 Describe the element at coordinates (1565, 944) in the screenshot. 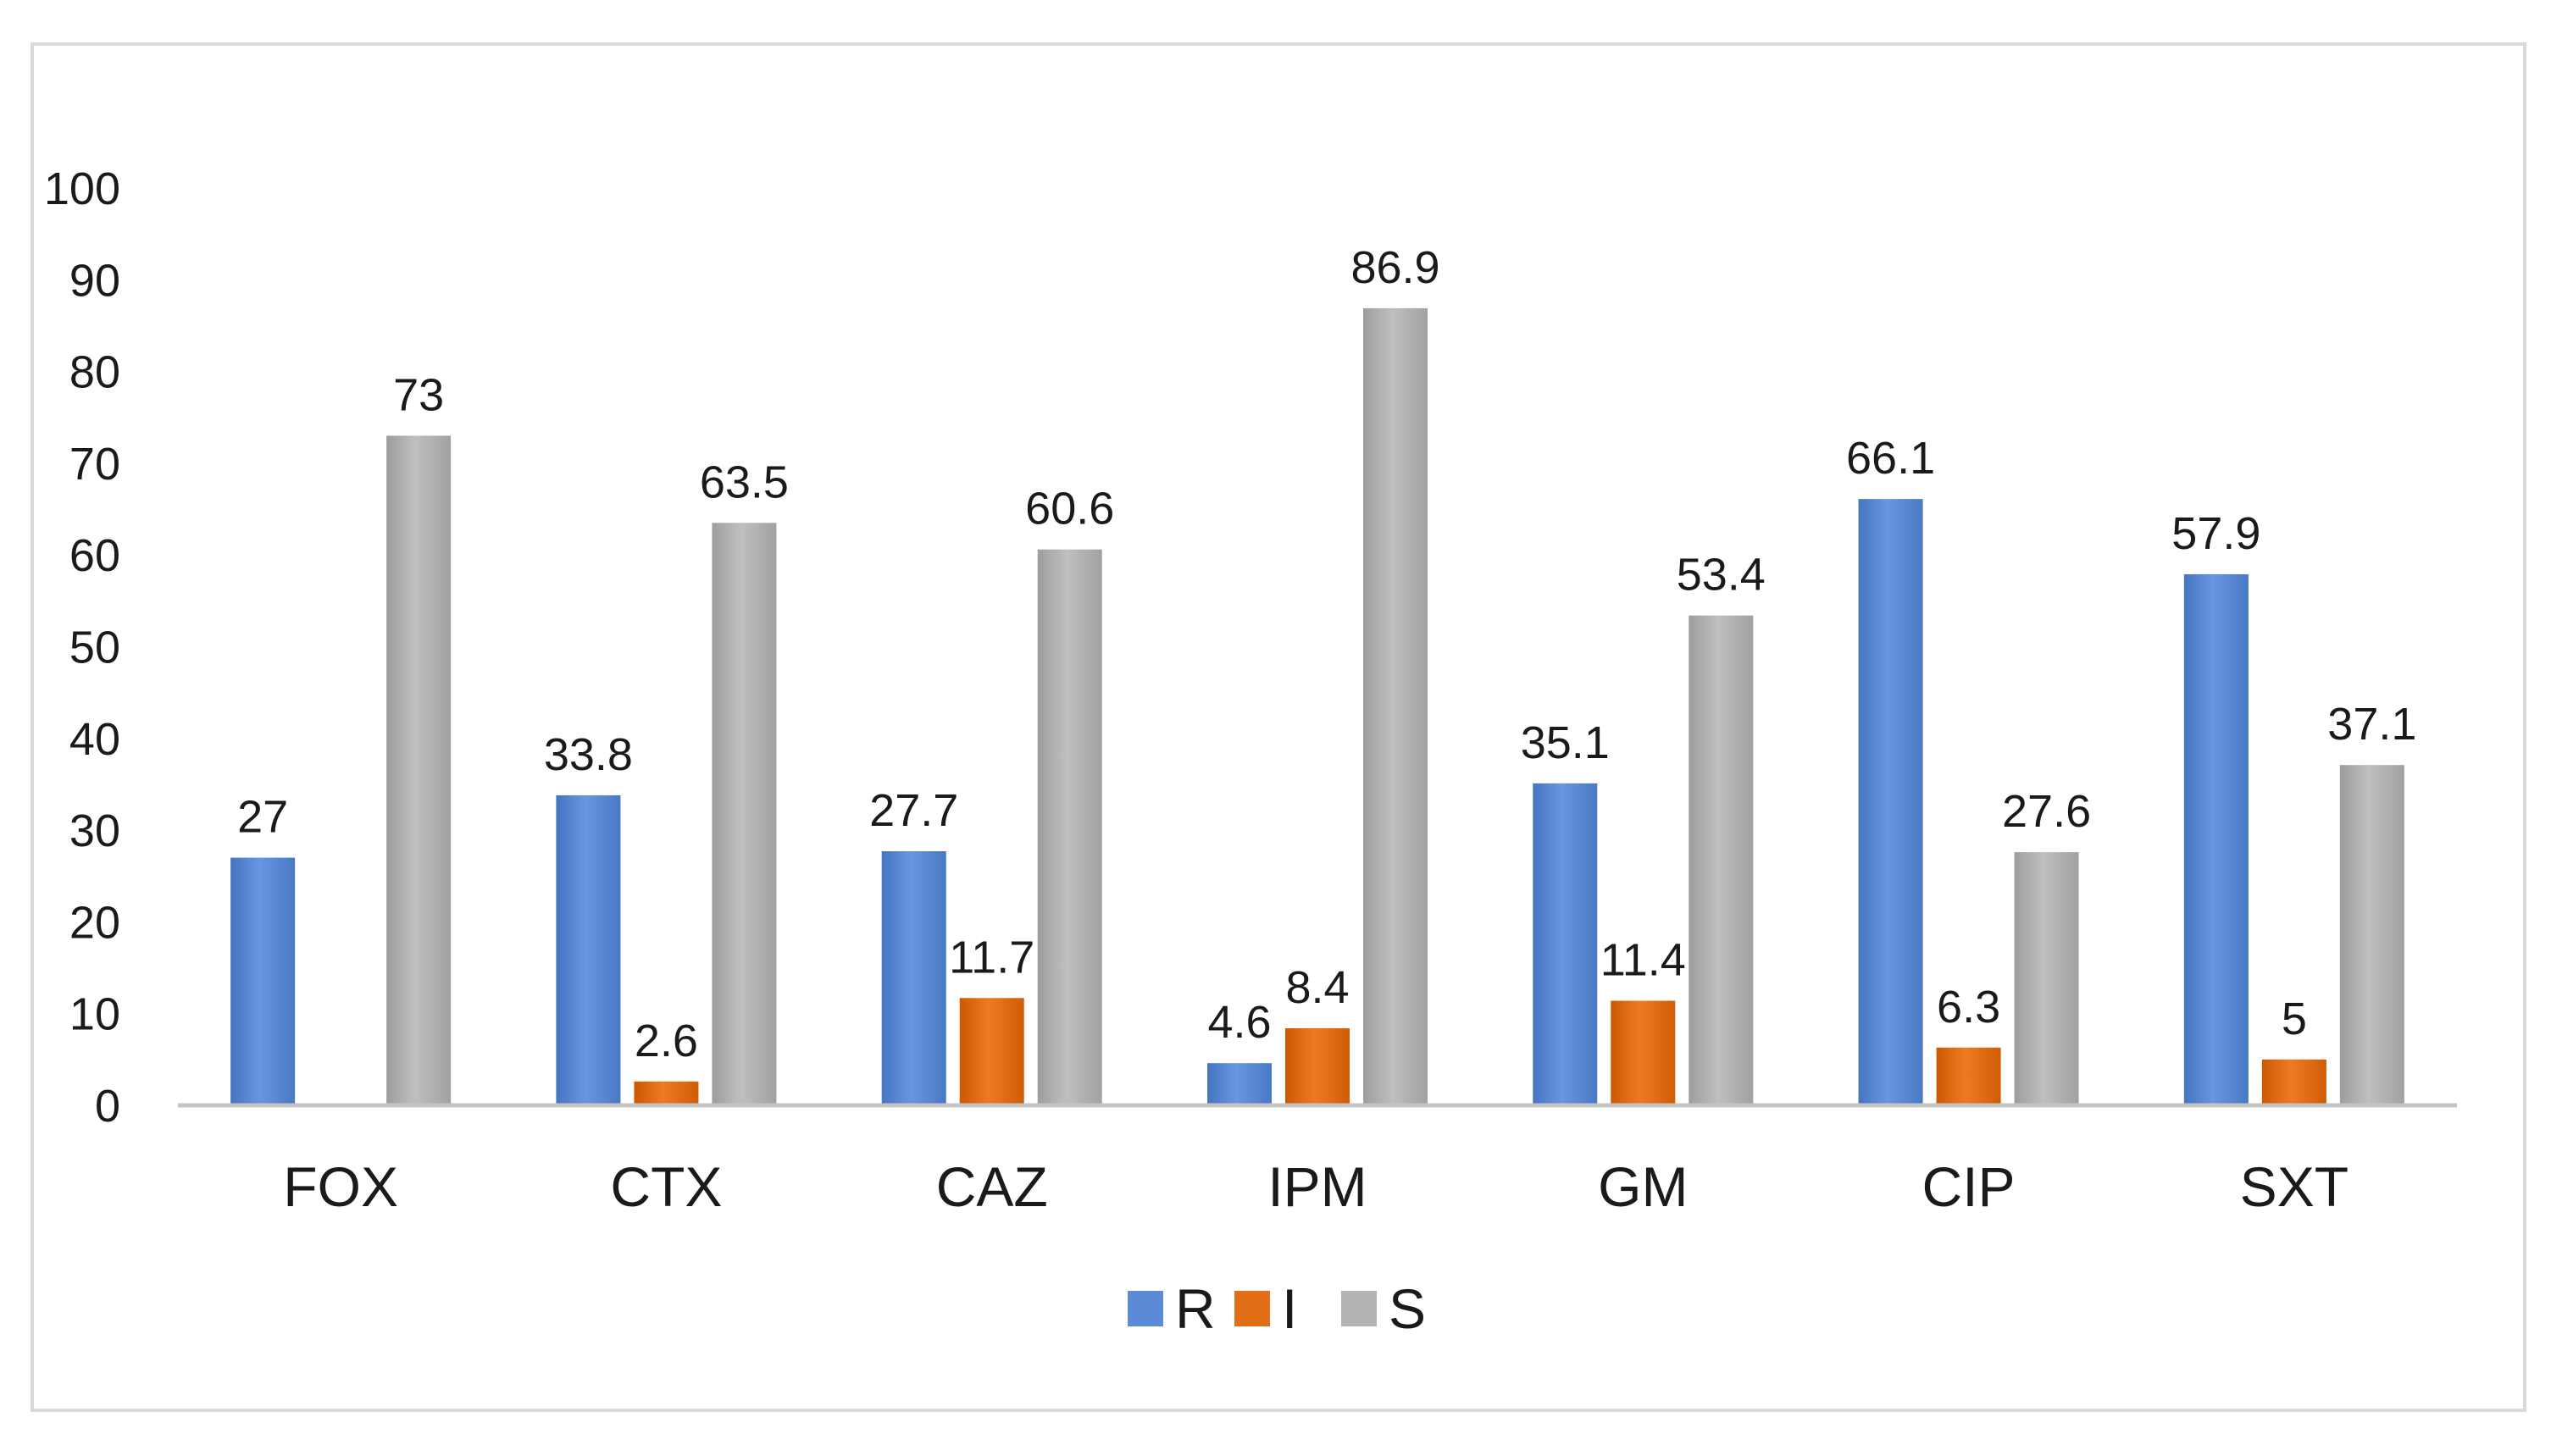

I see `bar-r-gm` at that location.